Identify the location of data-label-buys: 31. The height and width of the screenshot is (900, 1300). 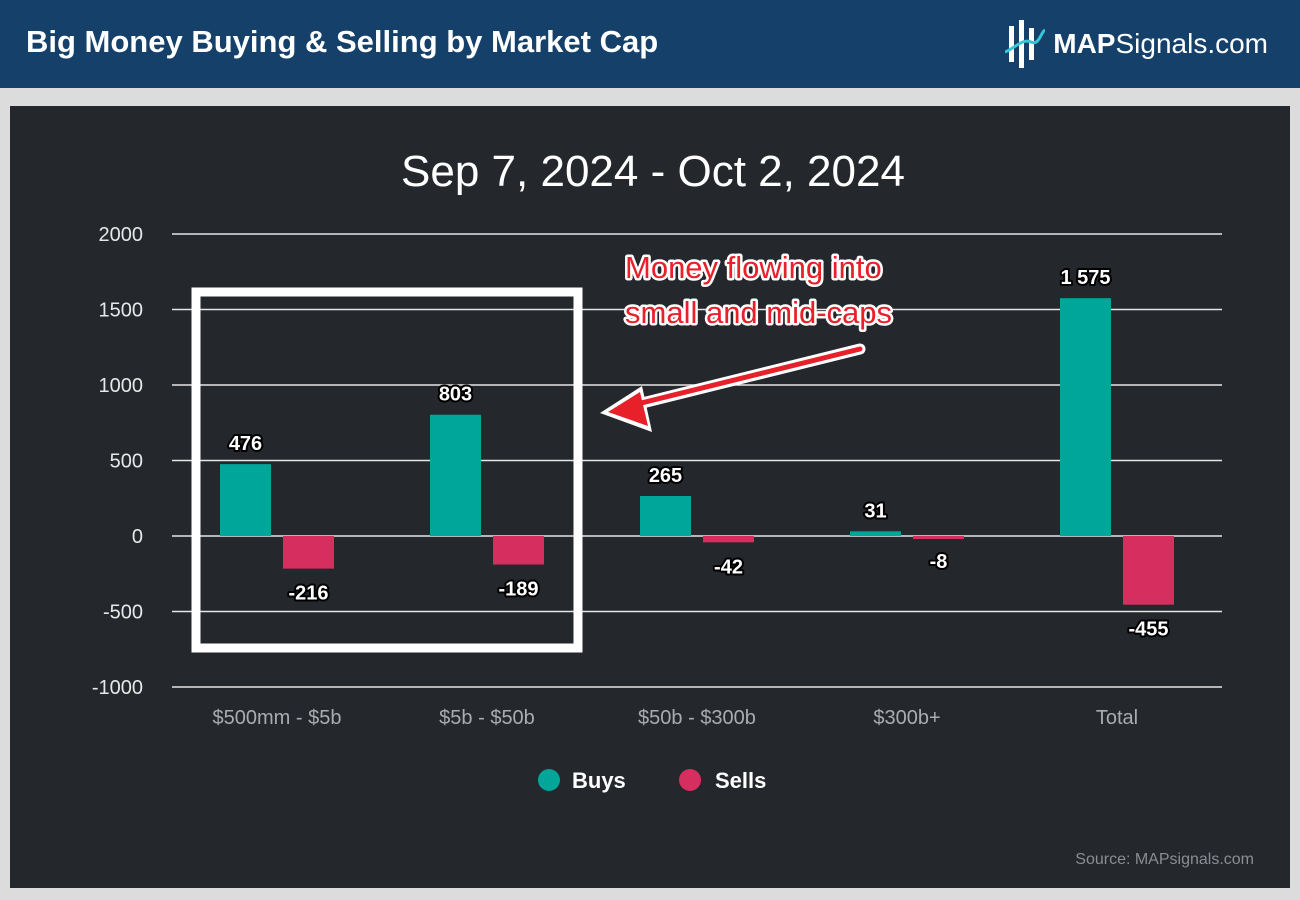
(875, 511).